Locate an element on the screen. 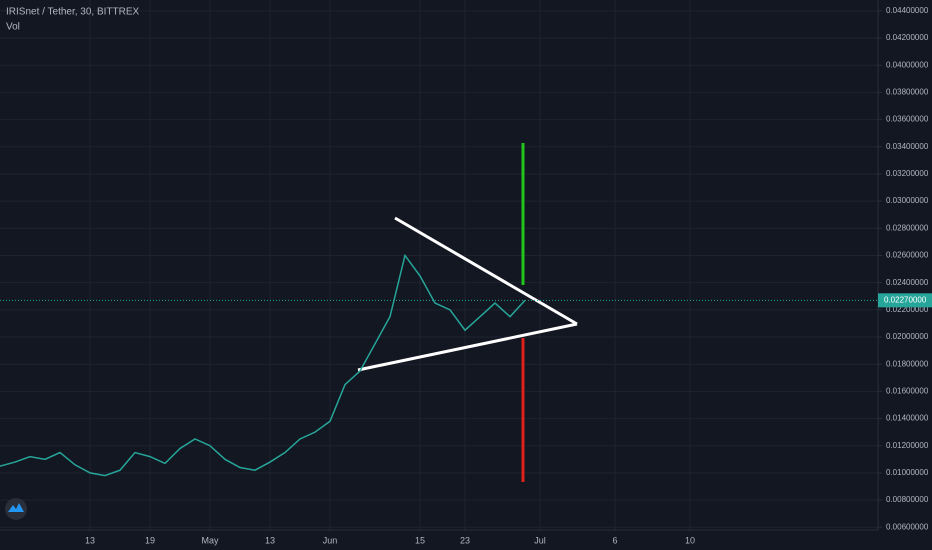 Image resolution: width=932 pixels, height=550 pixels. x-tick-label: 10 is located at coordinates (690, 540).